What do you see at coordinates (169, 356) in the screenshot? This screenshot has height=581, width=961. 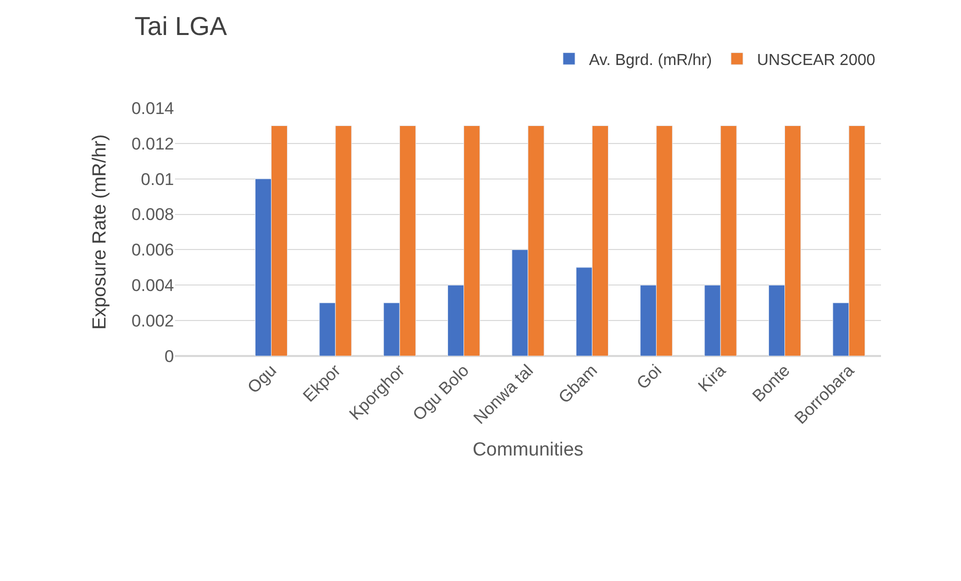 I see `y-tick-label: 0` at bounding box center [169, 356].